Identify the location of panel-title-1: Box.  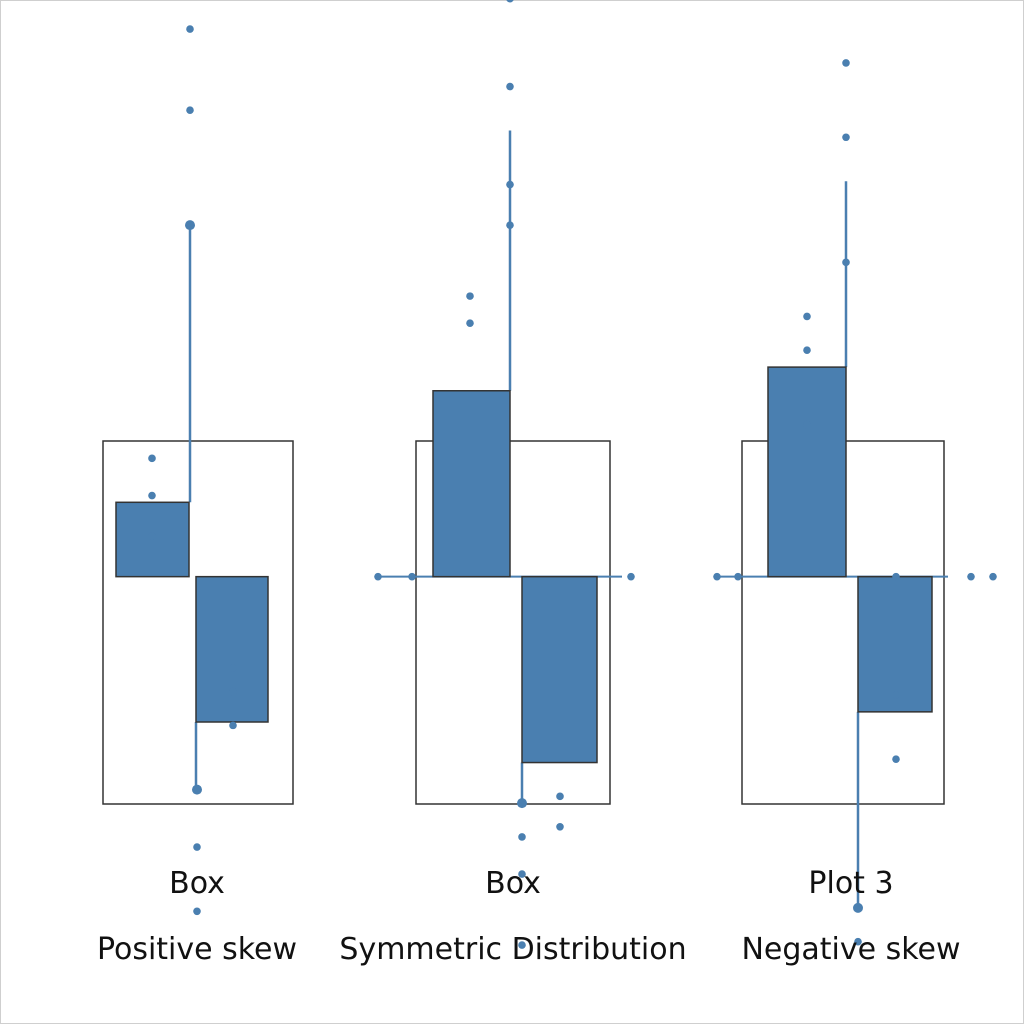
(197, 883).